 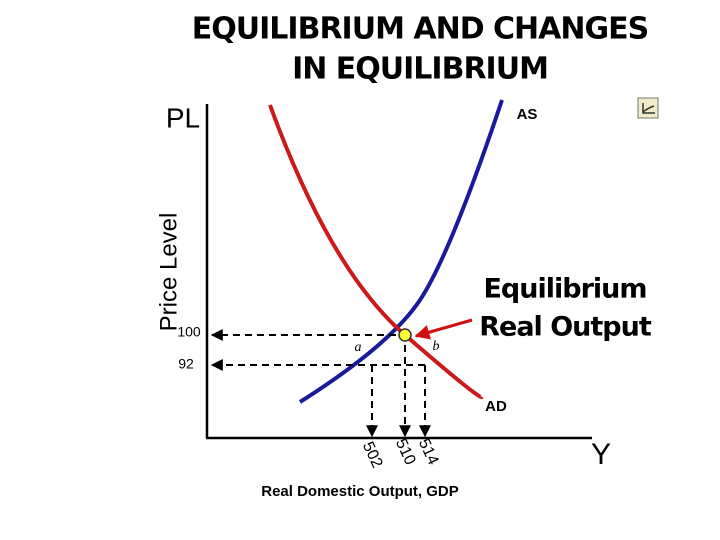 What do you see at coordinates (443, 329) in the screenshot?
I see `callout-arrow` at bounding box center [443, 329].